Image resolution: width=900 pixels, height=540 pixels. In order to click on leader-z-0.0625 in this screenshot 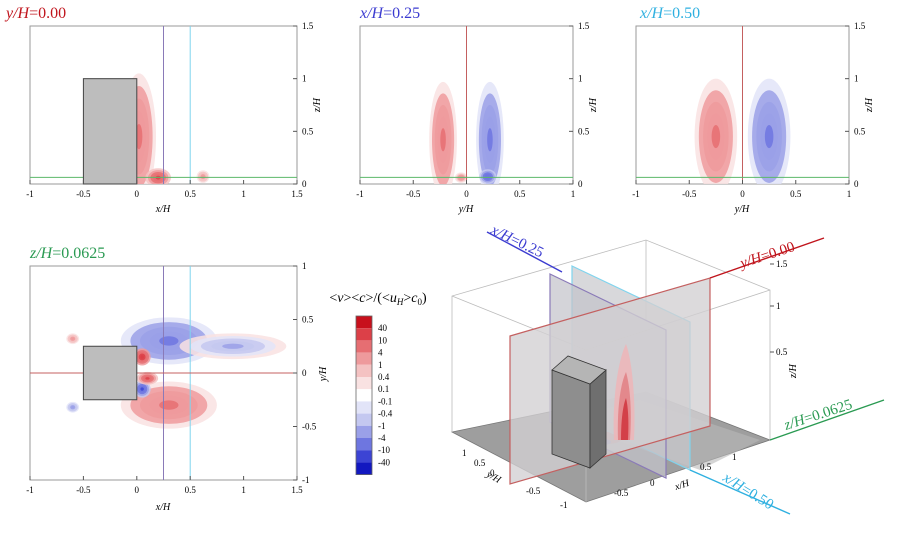, I will do `click(827, 420)`.